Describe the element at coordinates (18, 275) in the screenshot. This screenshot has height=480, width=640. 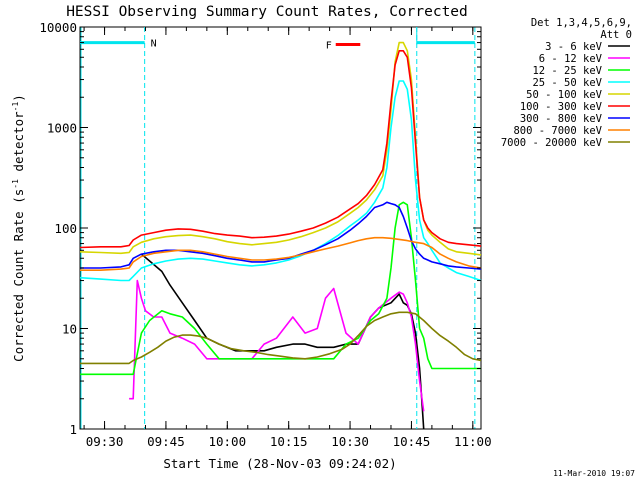
I see `y-axis-label-main: Corrected Count Rate (s` at that location.